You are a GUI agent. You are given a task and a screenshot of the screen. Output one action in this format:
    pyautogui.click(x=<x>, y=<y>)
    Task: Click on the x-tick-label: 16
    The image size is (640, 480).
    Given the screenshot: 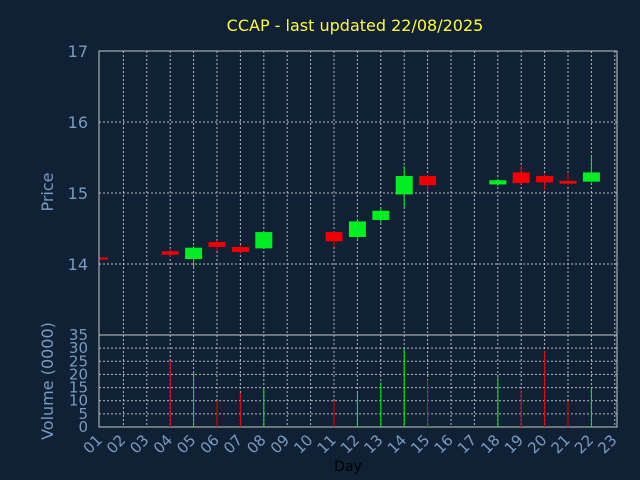 What is the action you would take?
    pyautogui.click(x=444, y=444)
    